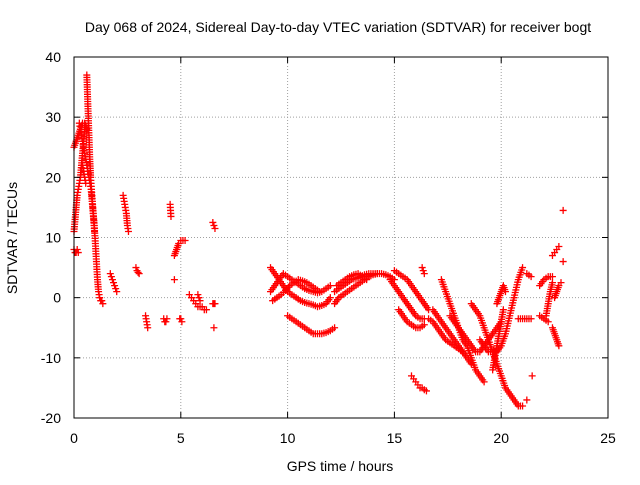 Image resolution: width=640 pixels, height=485 pixels. Describe the element at coordinates (74, 438) in the screenshot. I see `x-tick-label: 0` at that location.